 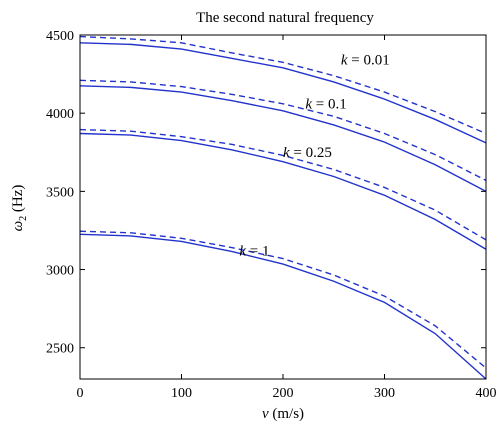 What do you see at coordinates (60, 36) in the screenshot?
I see `y-tick-label: 4500` at bounding box center [60, 36].